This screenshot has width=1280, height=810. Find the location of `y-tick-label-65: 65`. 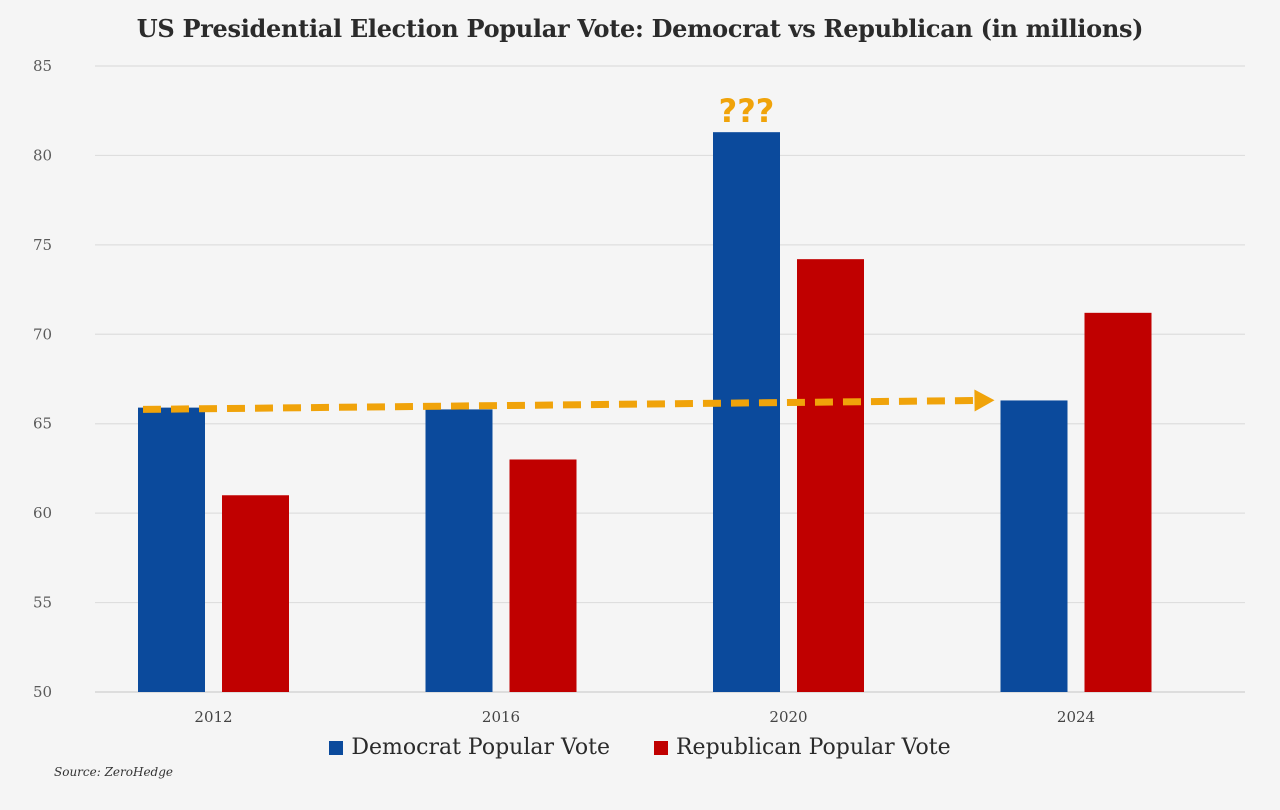

y-tick-label-65: 65 is located at coordinates (42, 424).